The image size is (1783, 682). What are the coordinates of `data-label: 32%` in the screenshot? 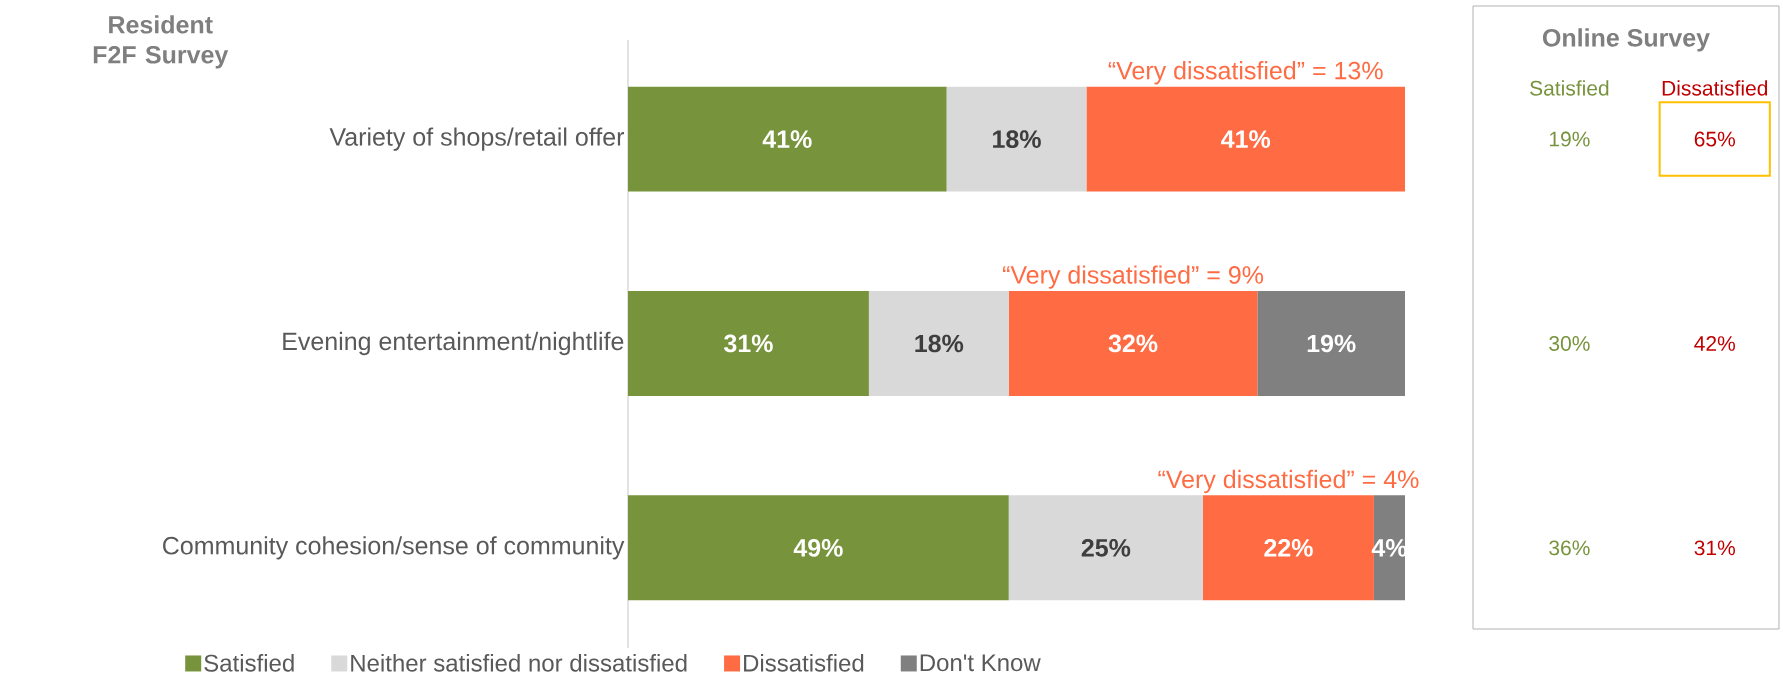 It's located at (1133, 343).